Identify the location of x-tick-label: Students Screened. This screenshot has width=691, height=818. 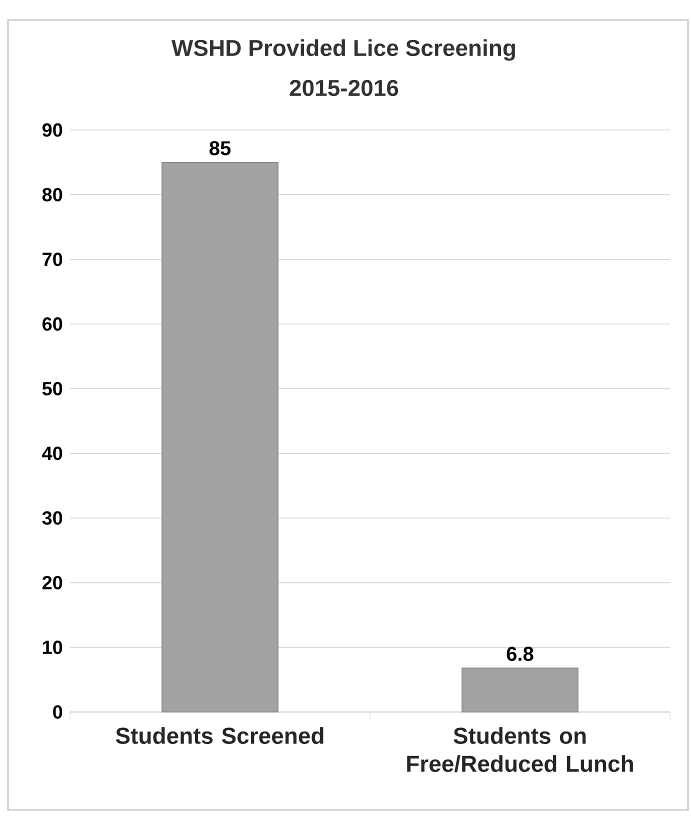
(220, 735).